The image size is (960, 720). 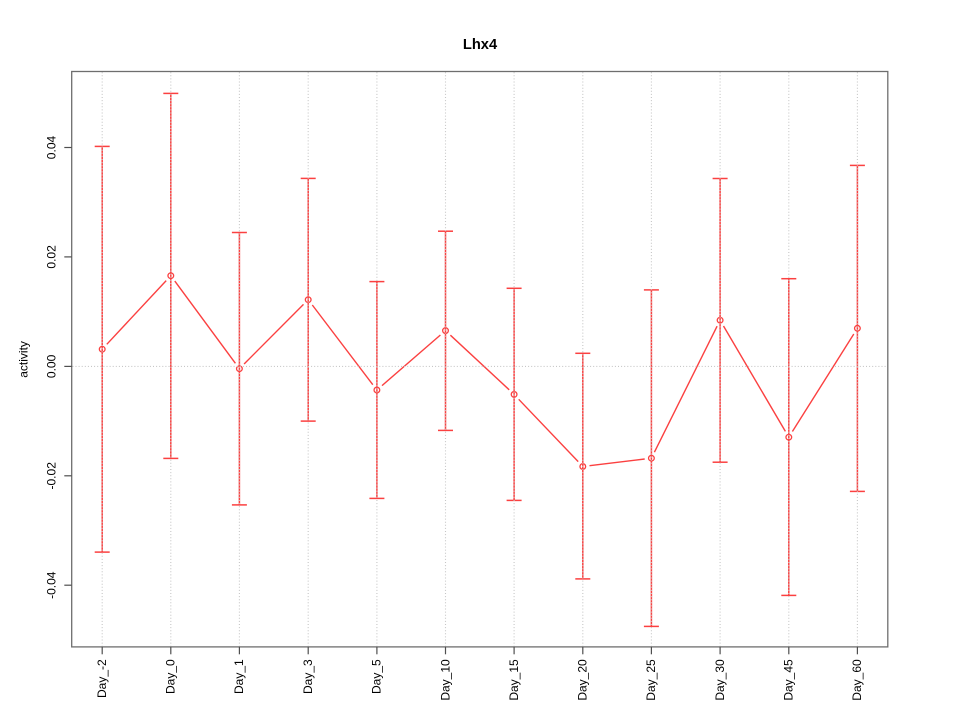 What do you see at coordinates (720, 680) in the screenshot?
I see `svg-text: Day_30` at bounding box center [720, 680].